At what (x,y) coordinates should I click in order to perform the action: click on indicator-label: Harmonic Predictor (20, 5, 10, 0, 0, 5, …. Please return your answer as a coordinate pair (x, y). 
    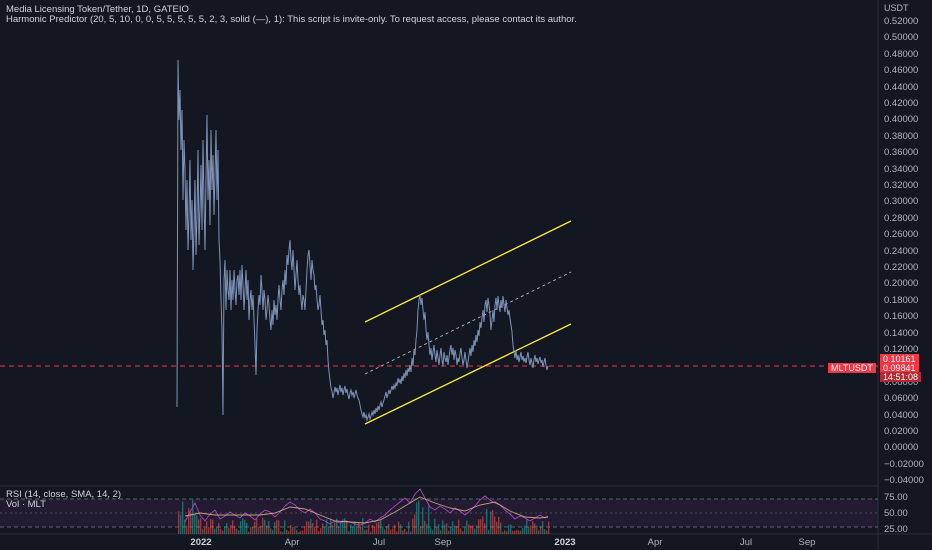
    Looking at the image, I should click on (291, 19).